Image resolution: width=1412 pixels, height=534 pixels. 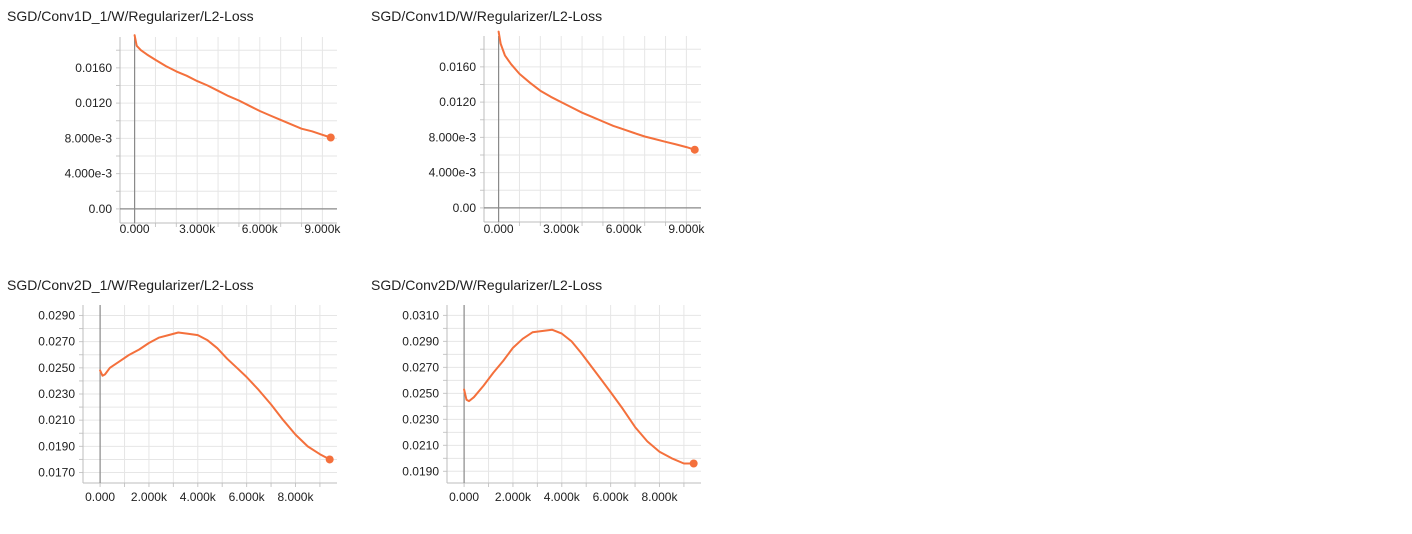 What do you see at coordinates (56, 473) in the screenshot?
I see `y-tick-label: 0.0170` at bounding box center [56, 473].